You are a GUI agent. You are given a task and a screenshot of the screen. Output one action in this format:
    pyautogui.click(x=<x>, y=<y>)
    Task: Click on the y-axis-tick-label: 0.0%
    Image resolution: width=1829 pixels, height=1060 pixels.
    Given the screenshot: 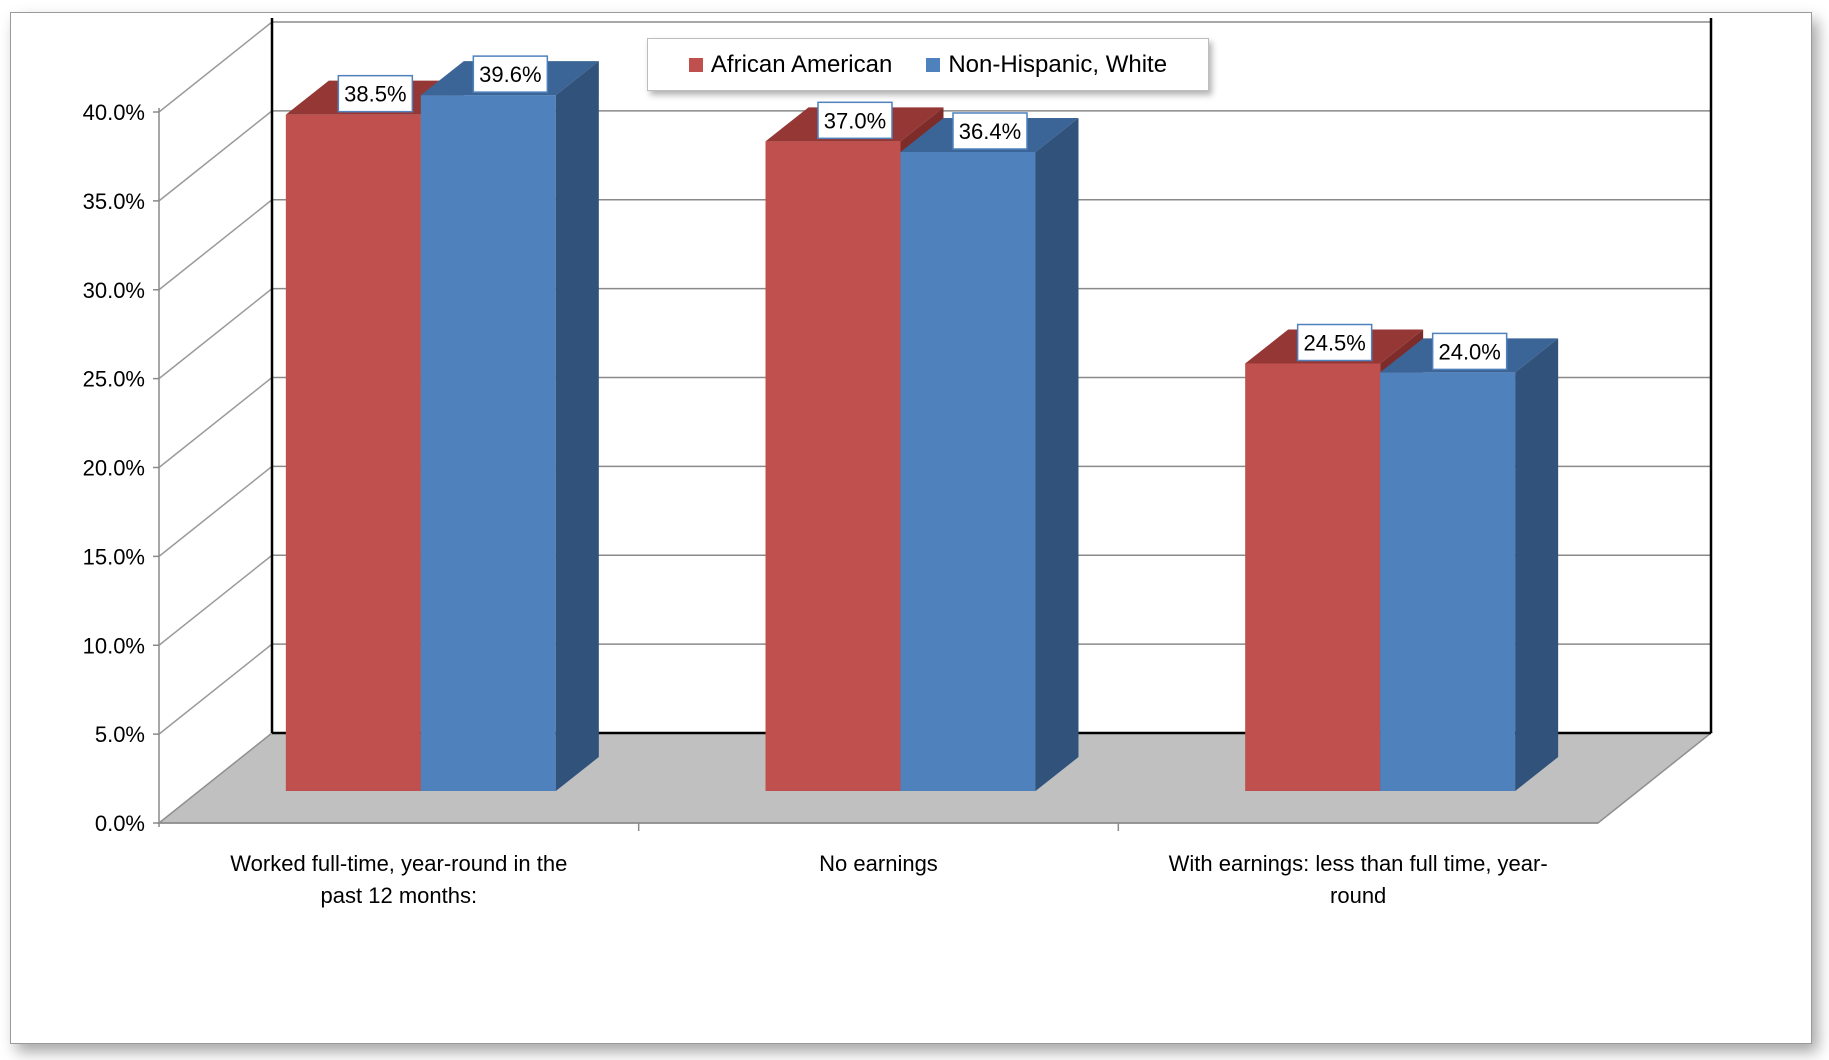 What is the action you would take?
    pyautogui.click(x=120, y=823)
    